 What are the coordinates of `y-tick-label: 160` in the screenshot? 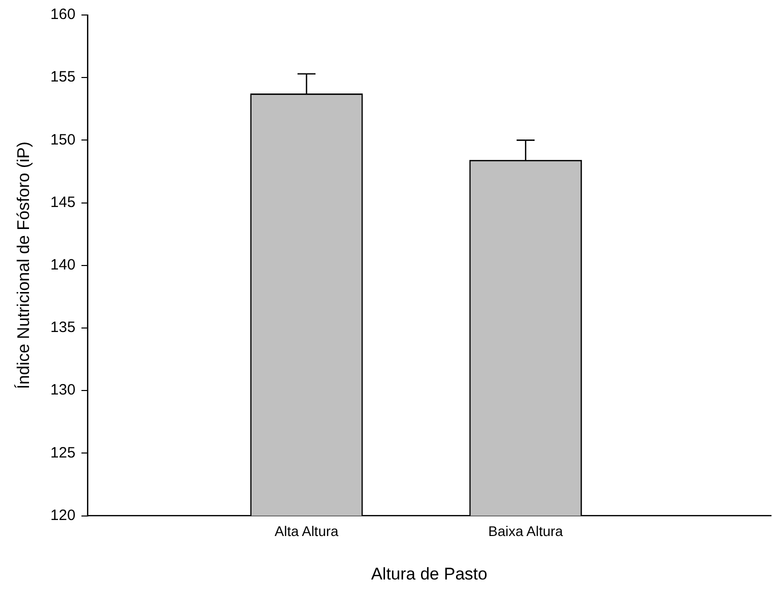 It's located at (63, 15).